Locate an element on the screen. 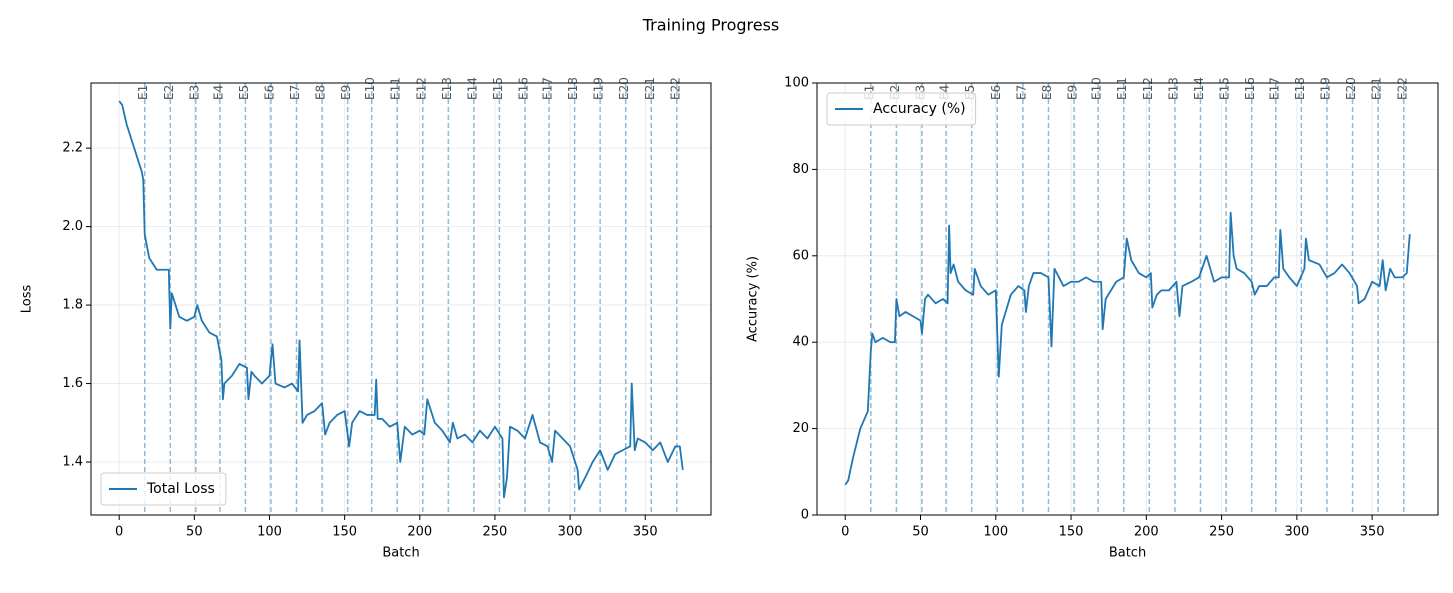 This screenshot has height=593, width=1453. y-tick-label: 1.4 is located at coordinates (72, 462).